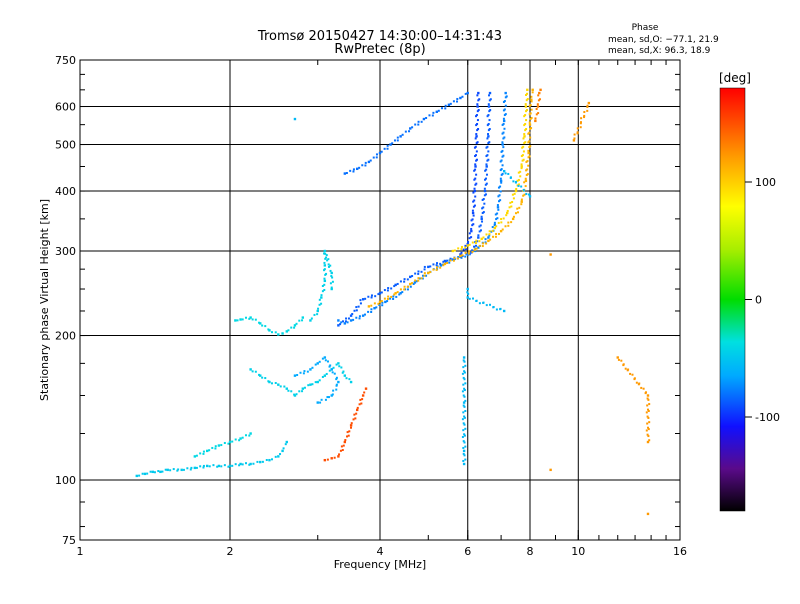  Describe the element at coordinates (379, 49) in the screenshot. I see `chart-subtitle: RwPretec (8p)` at that location.